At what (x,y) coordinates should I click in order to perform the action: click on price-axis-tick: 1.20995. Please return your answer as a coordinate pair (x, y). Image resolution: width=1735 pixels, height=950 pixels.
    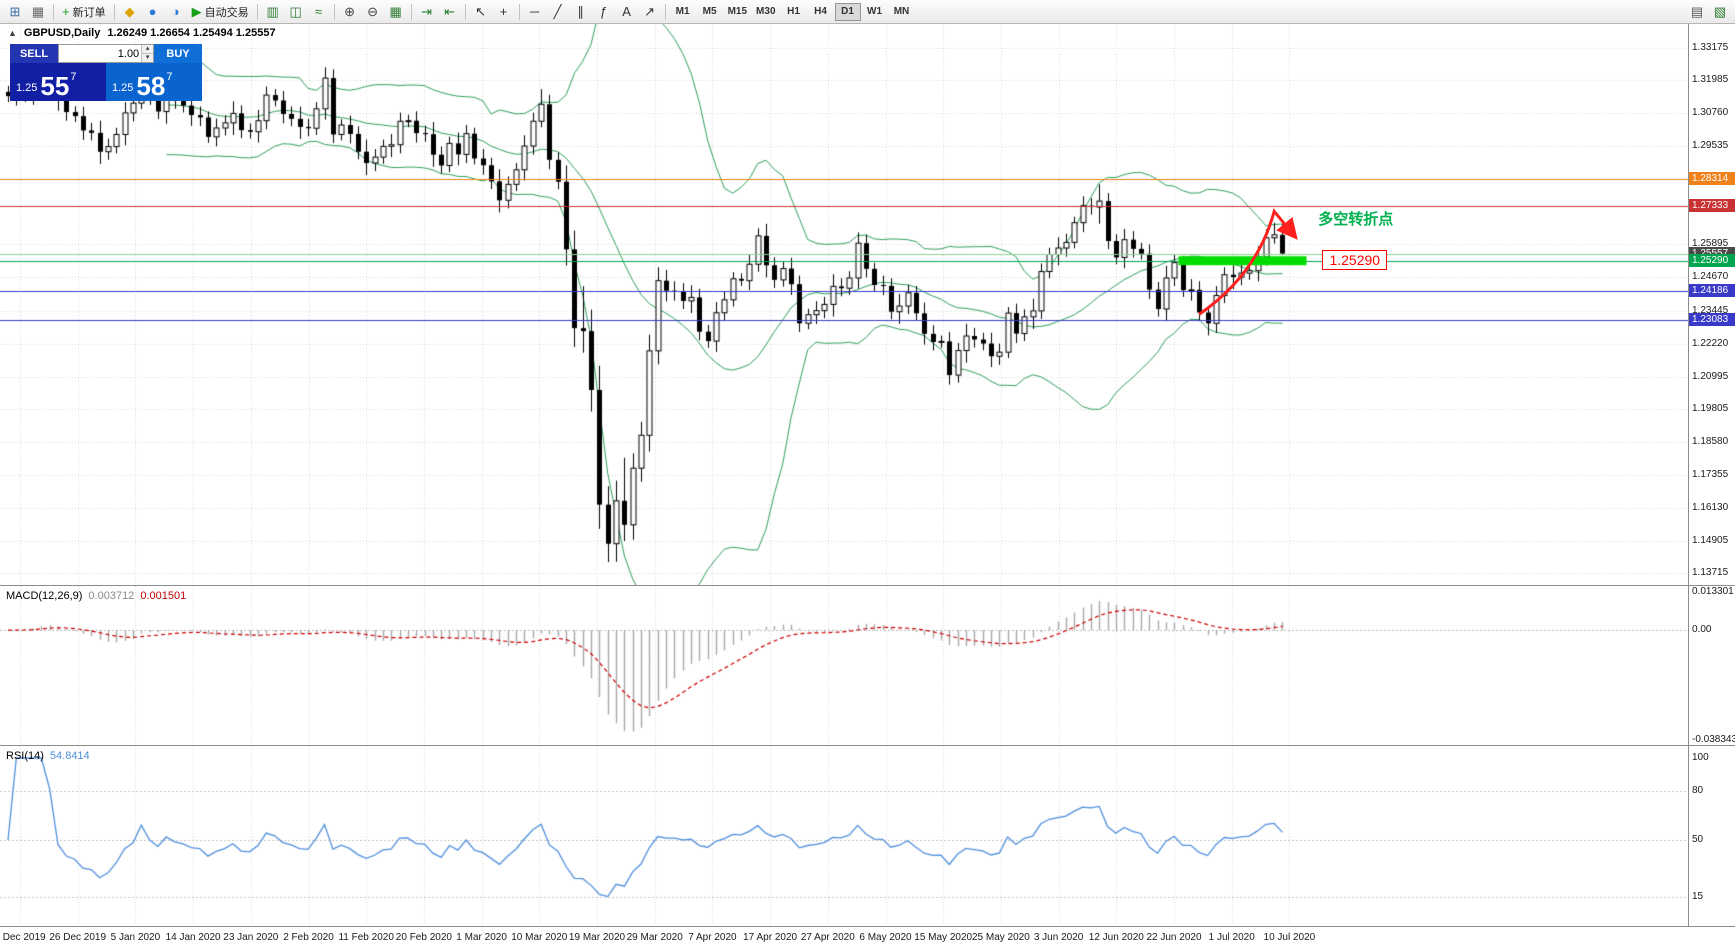
    Looking at the image, I should click on (1710, 376).